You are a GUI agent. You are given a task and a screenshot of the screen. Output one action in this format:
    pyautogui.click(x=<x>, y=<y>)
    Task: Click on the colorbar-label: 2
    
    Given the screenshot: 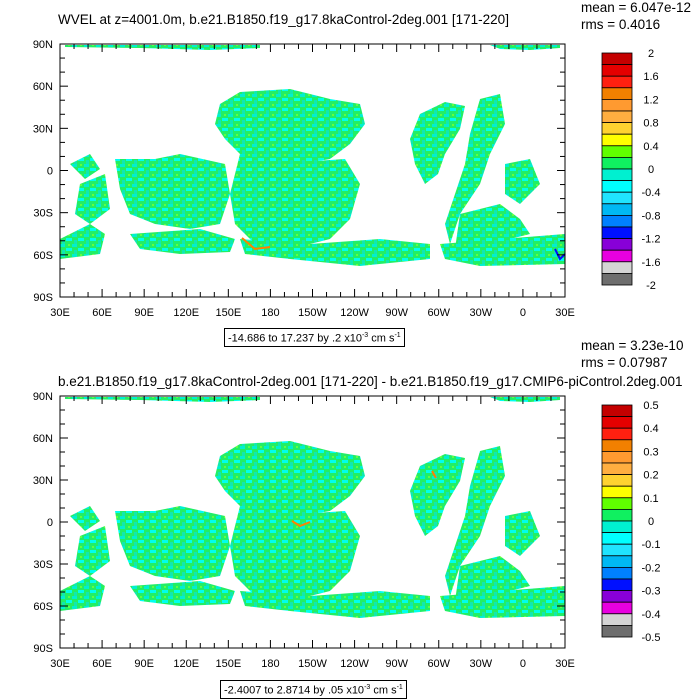 What is the action you would take?
    pyautogui.click(x=651, y=54)
    